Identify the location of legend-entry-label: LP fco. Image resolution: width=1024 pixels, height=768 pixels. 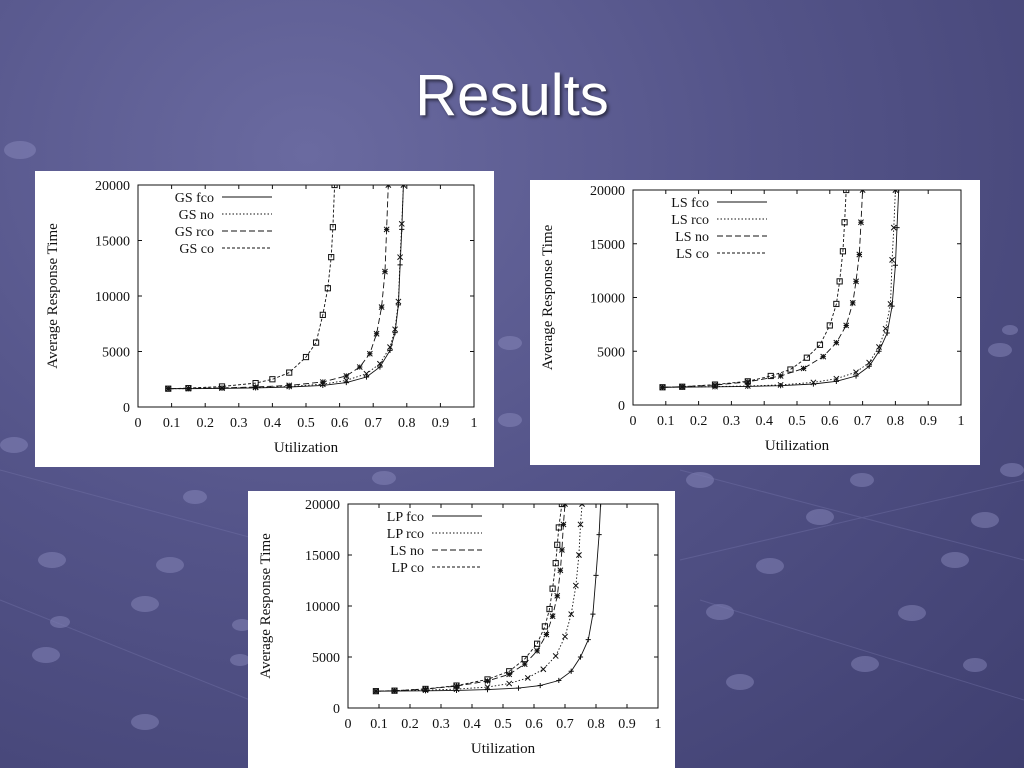
(405, 517).